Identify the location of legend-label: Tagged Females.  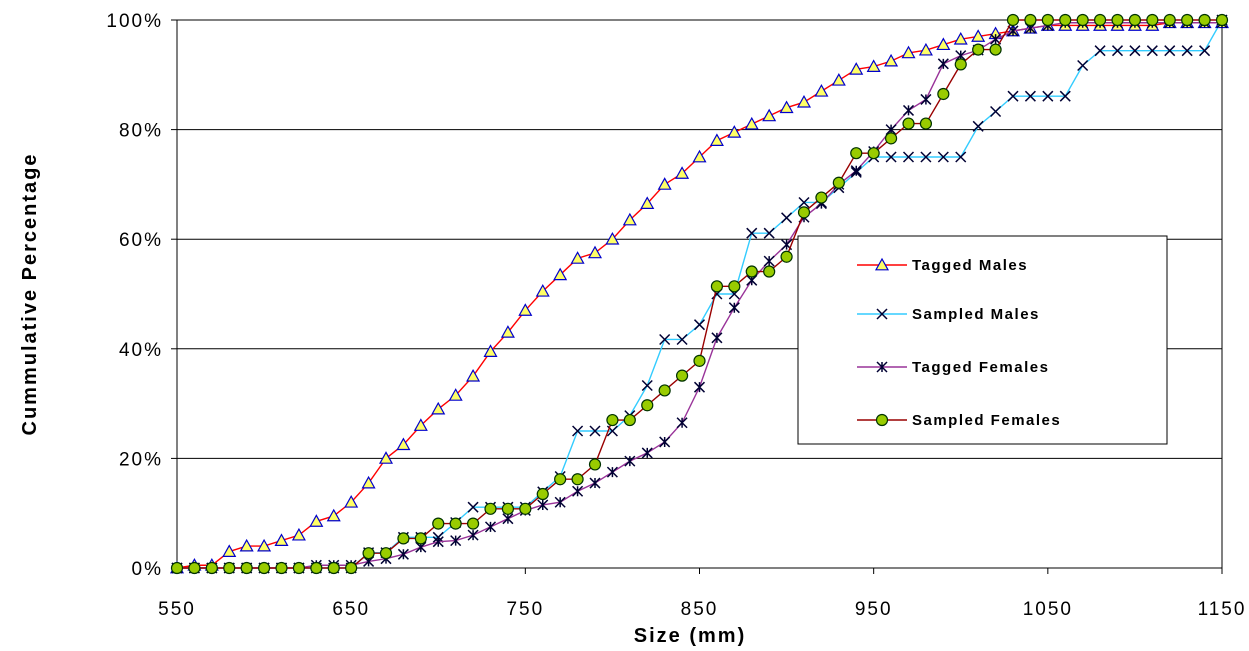
(980, 367).